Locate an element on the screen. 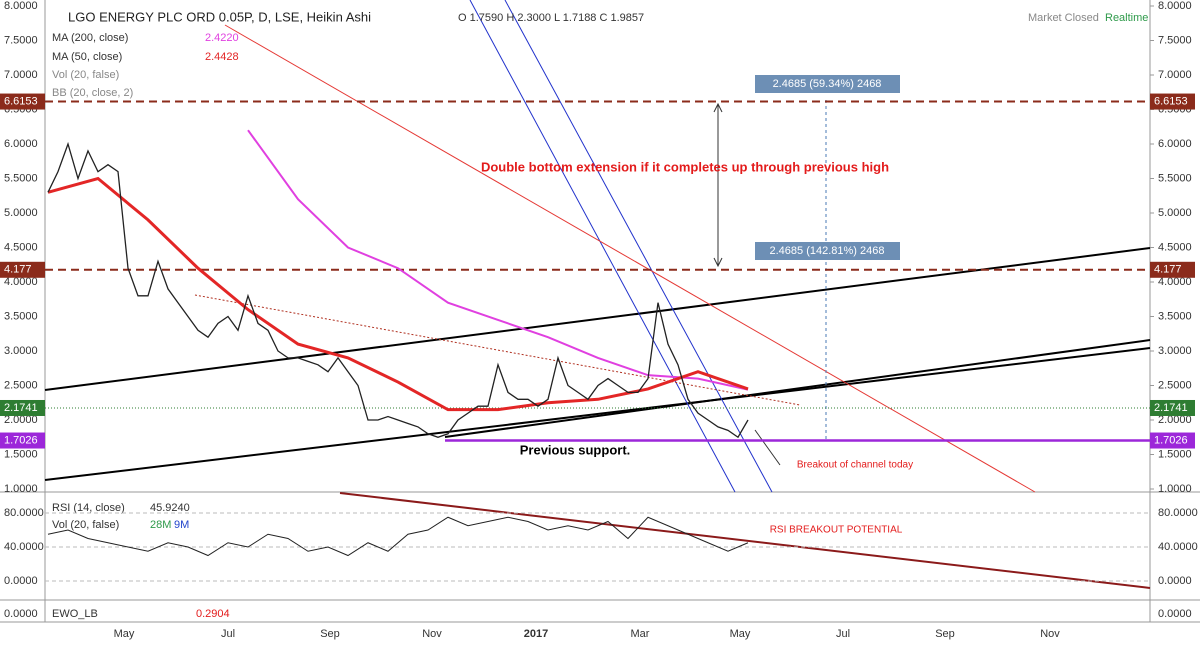 The width and height of the screenshot is (1200, 649). arrow is located at coordinates (767, 447).